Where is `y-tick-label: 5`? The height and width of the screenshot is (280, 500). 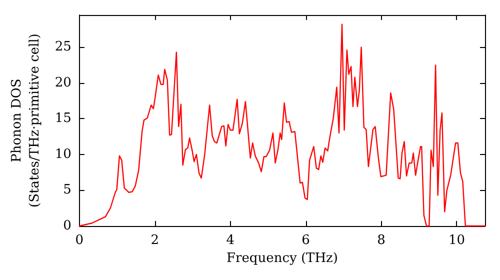 y-tick-label: 5 is located at coordinates (67, 190).